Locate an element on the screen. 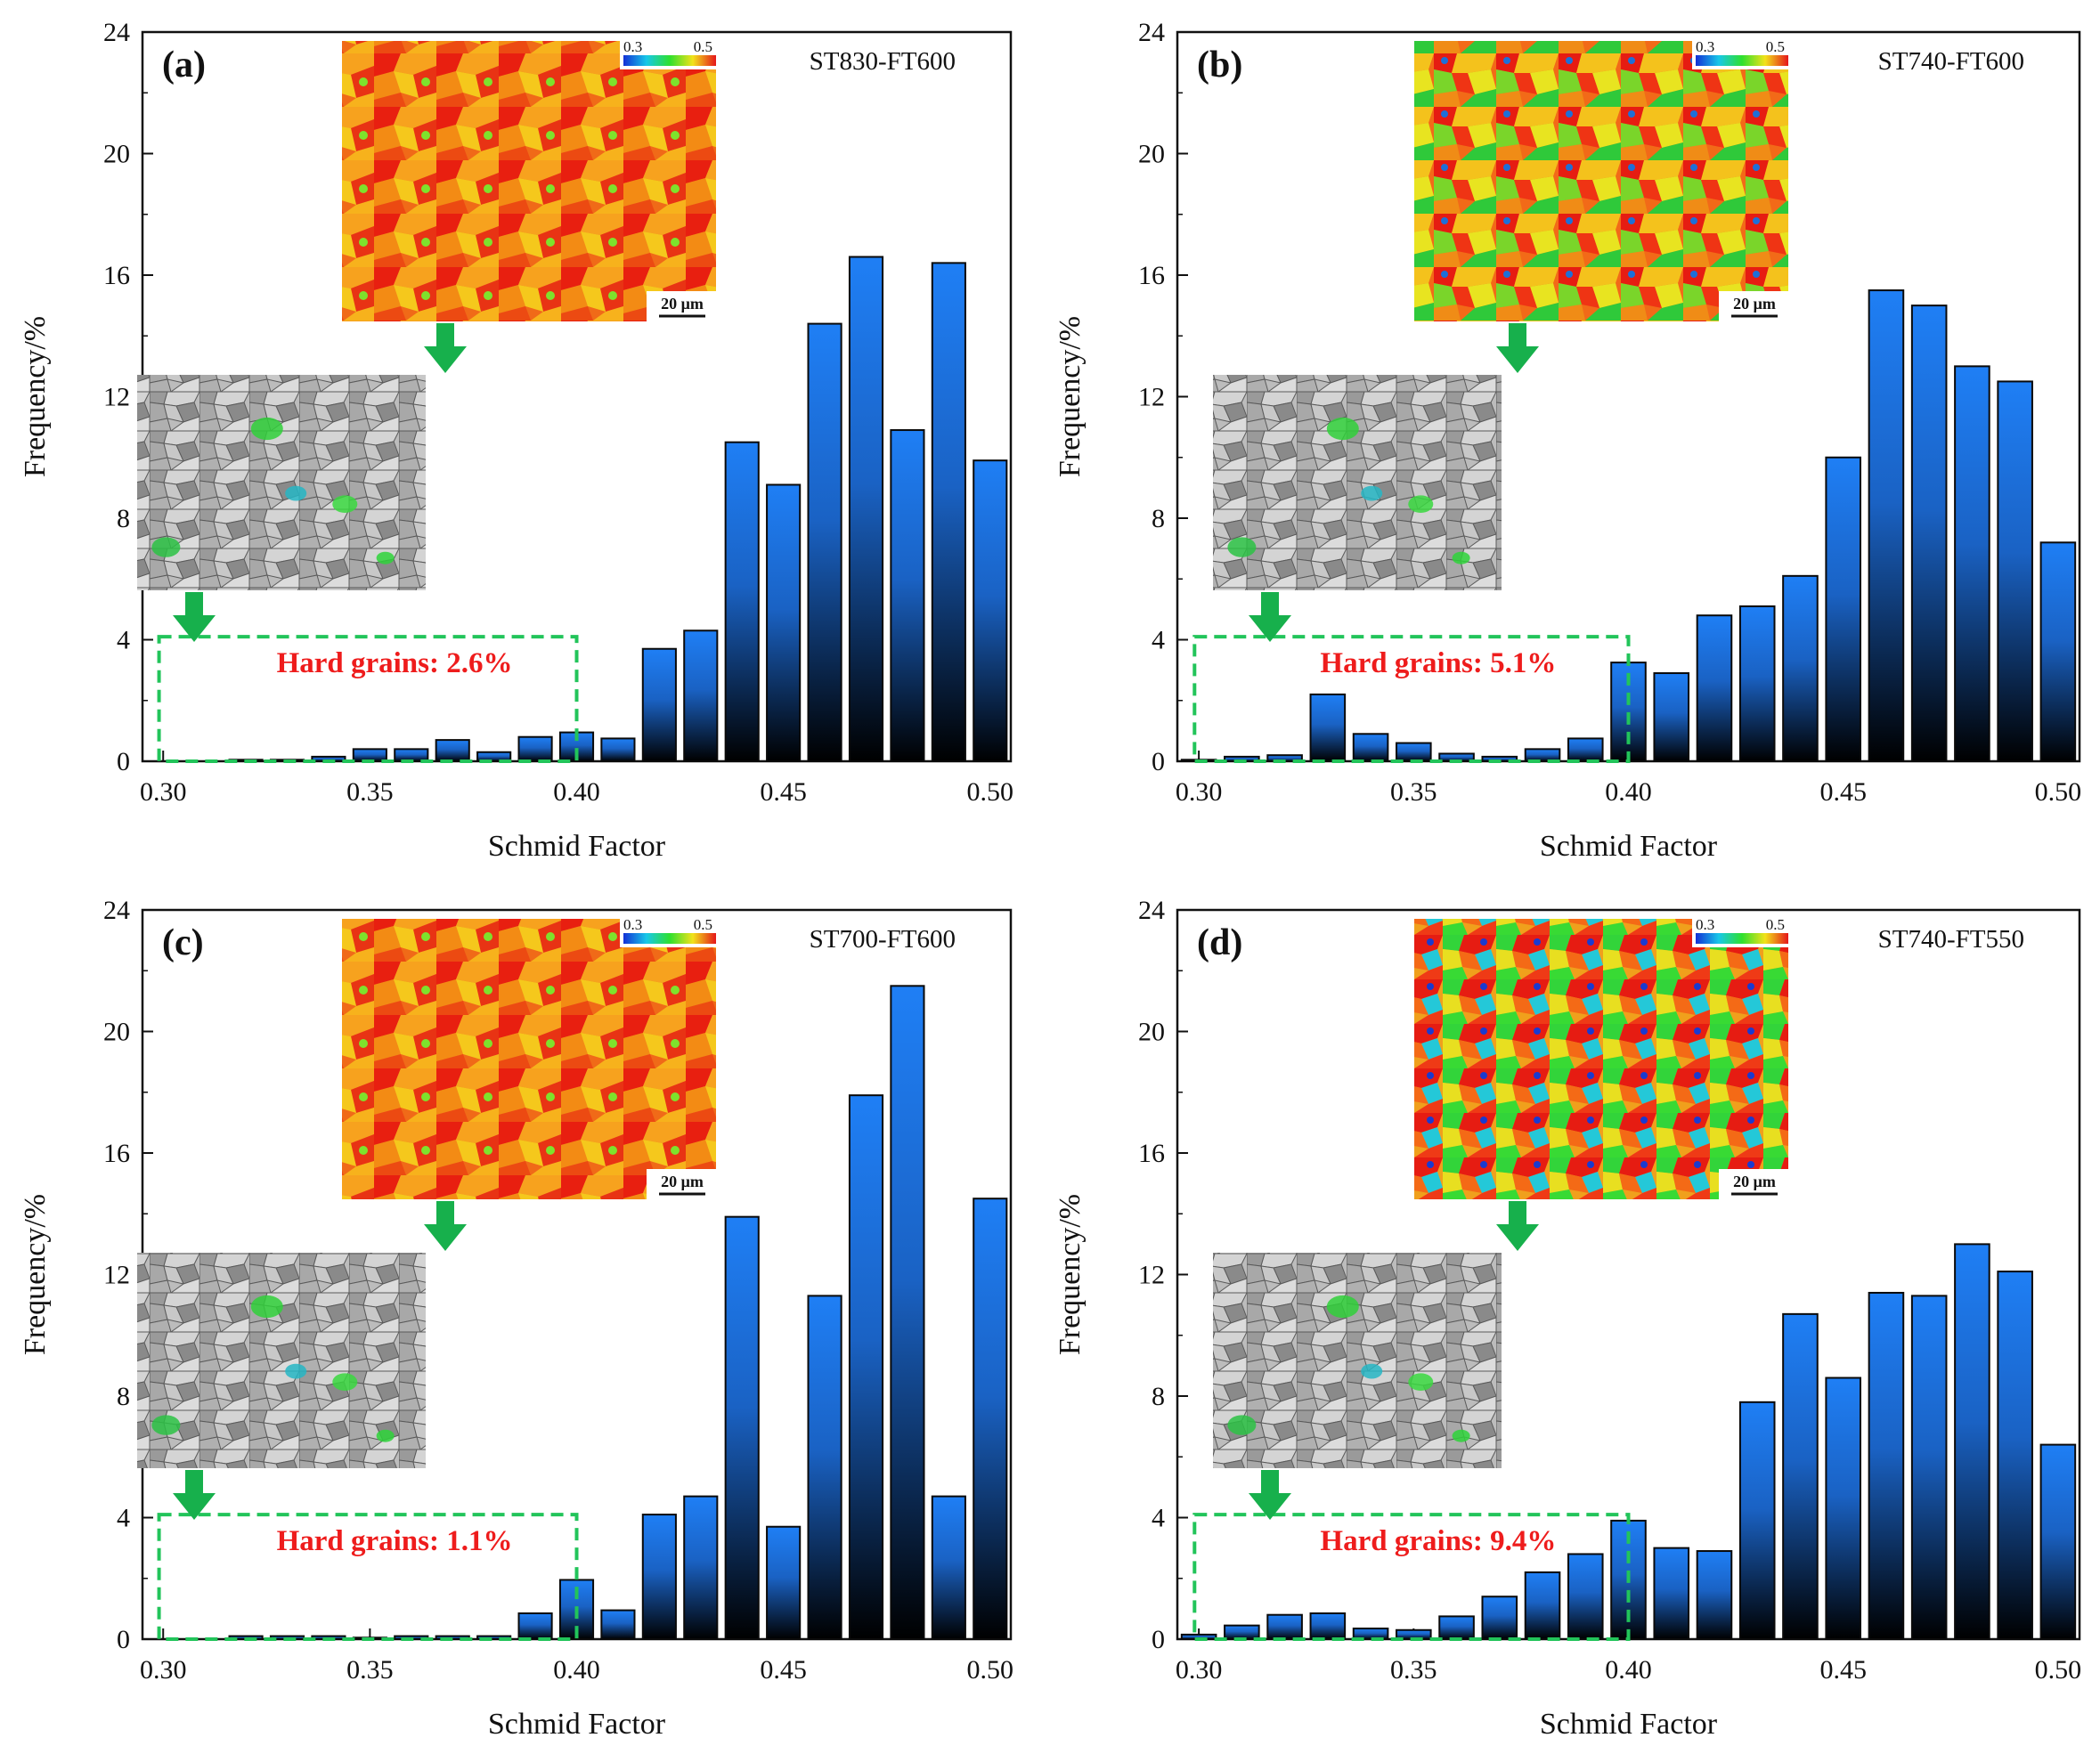 The width and height of the screenshot is (2100, 1754). sample-label: ST830-FT600 is located at coordinates (883, 62).